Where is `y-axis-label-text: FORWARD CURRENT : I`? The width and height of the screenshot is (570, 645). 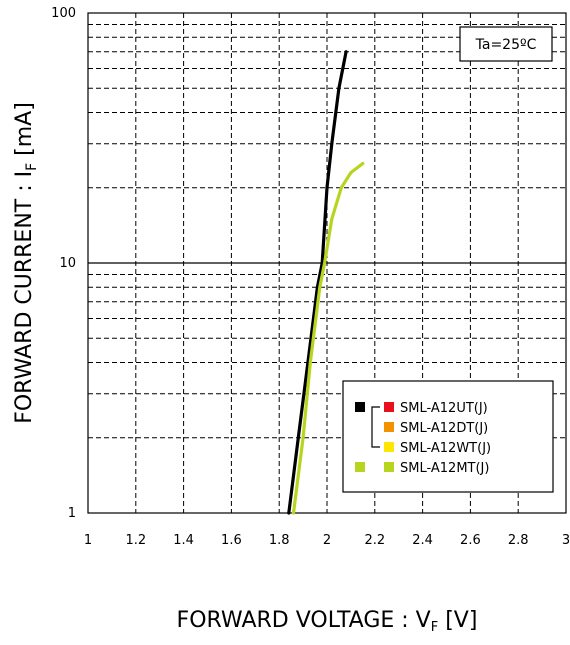
y-axis-label-text: FORWARD CURRENT : I is located at coordinates (24, 297).